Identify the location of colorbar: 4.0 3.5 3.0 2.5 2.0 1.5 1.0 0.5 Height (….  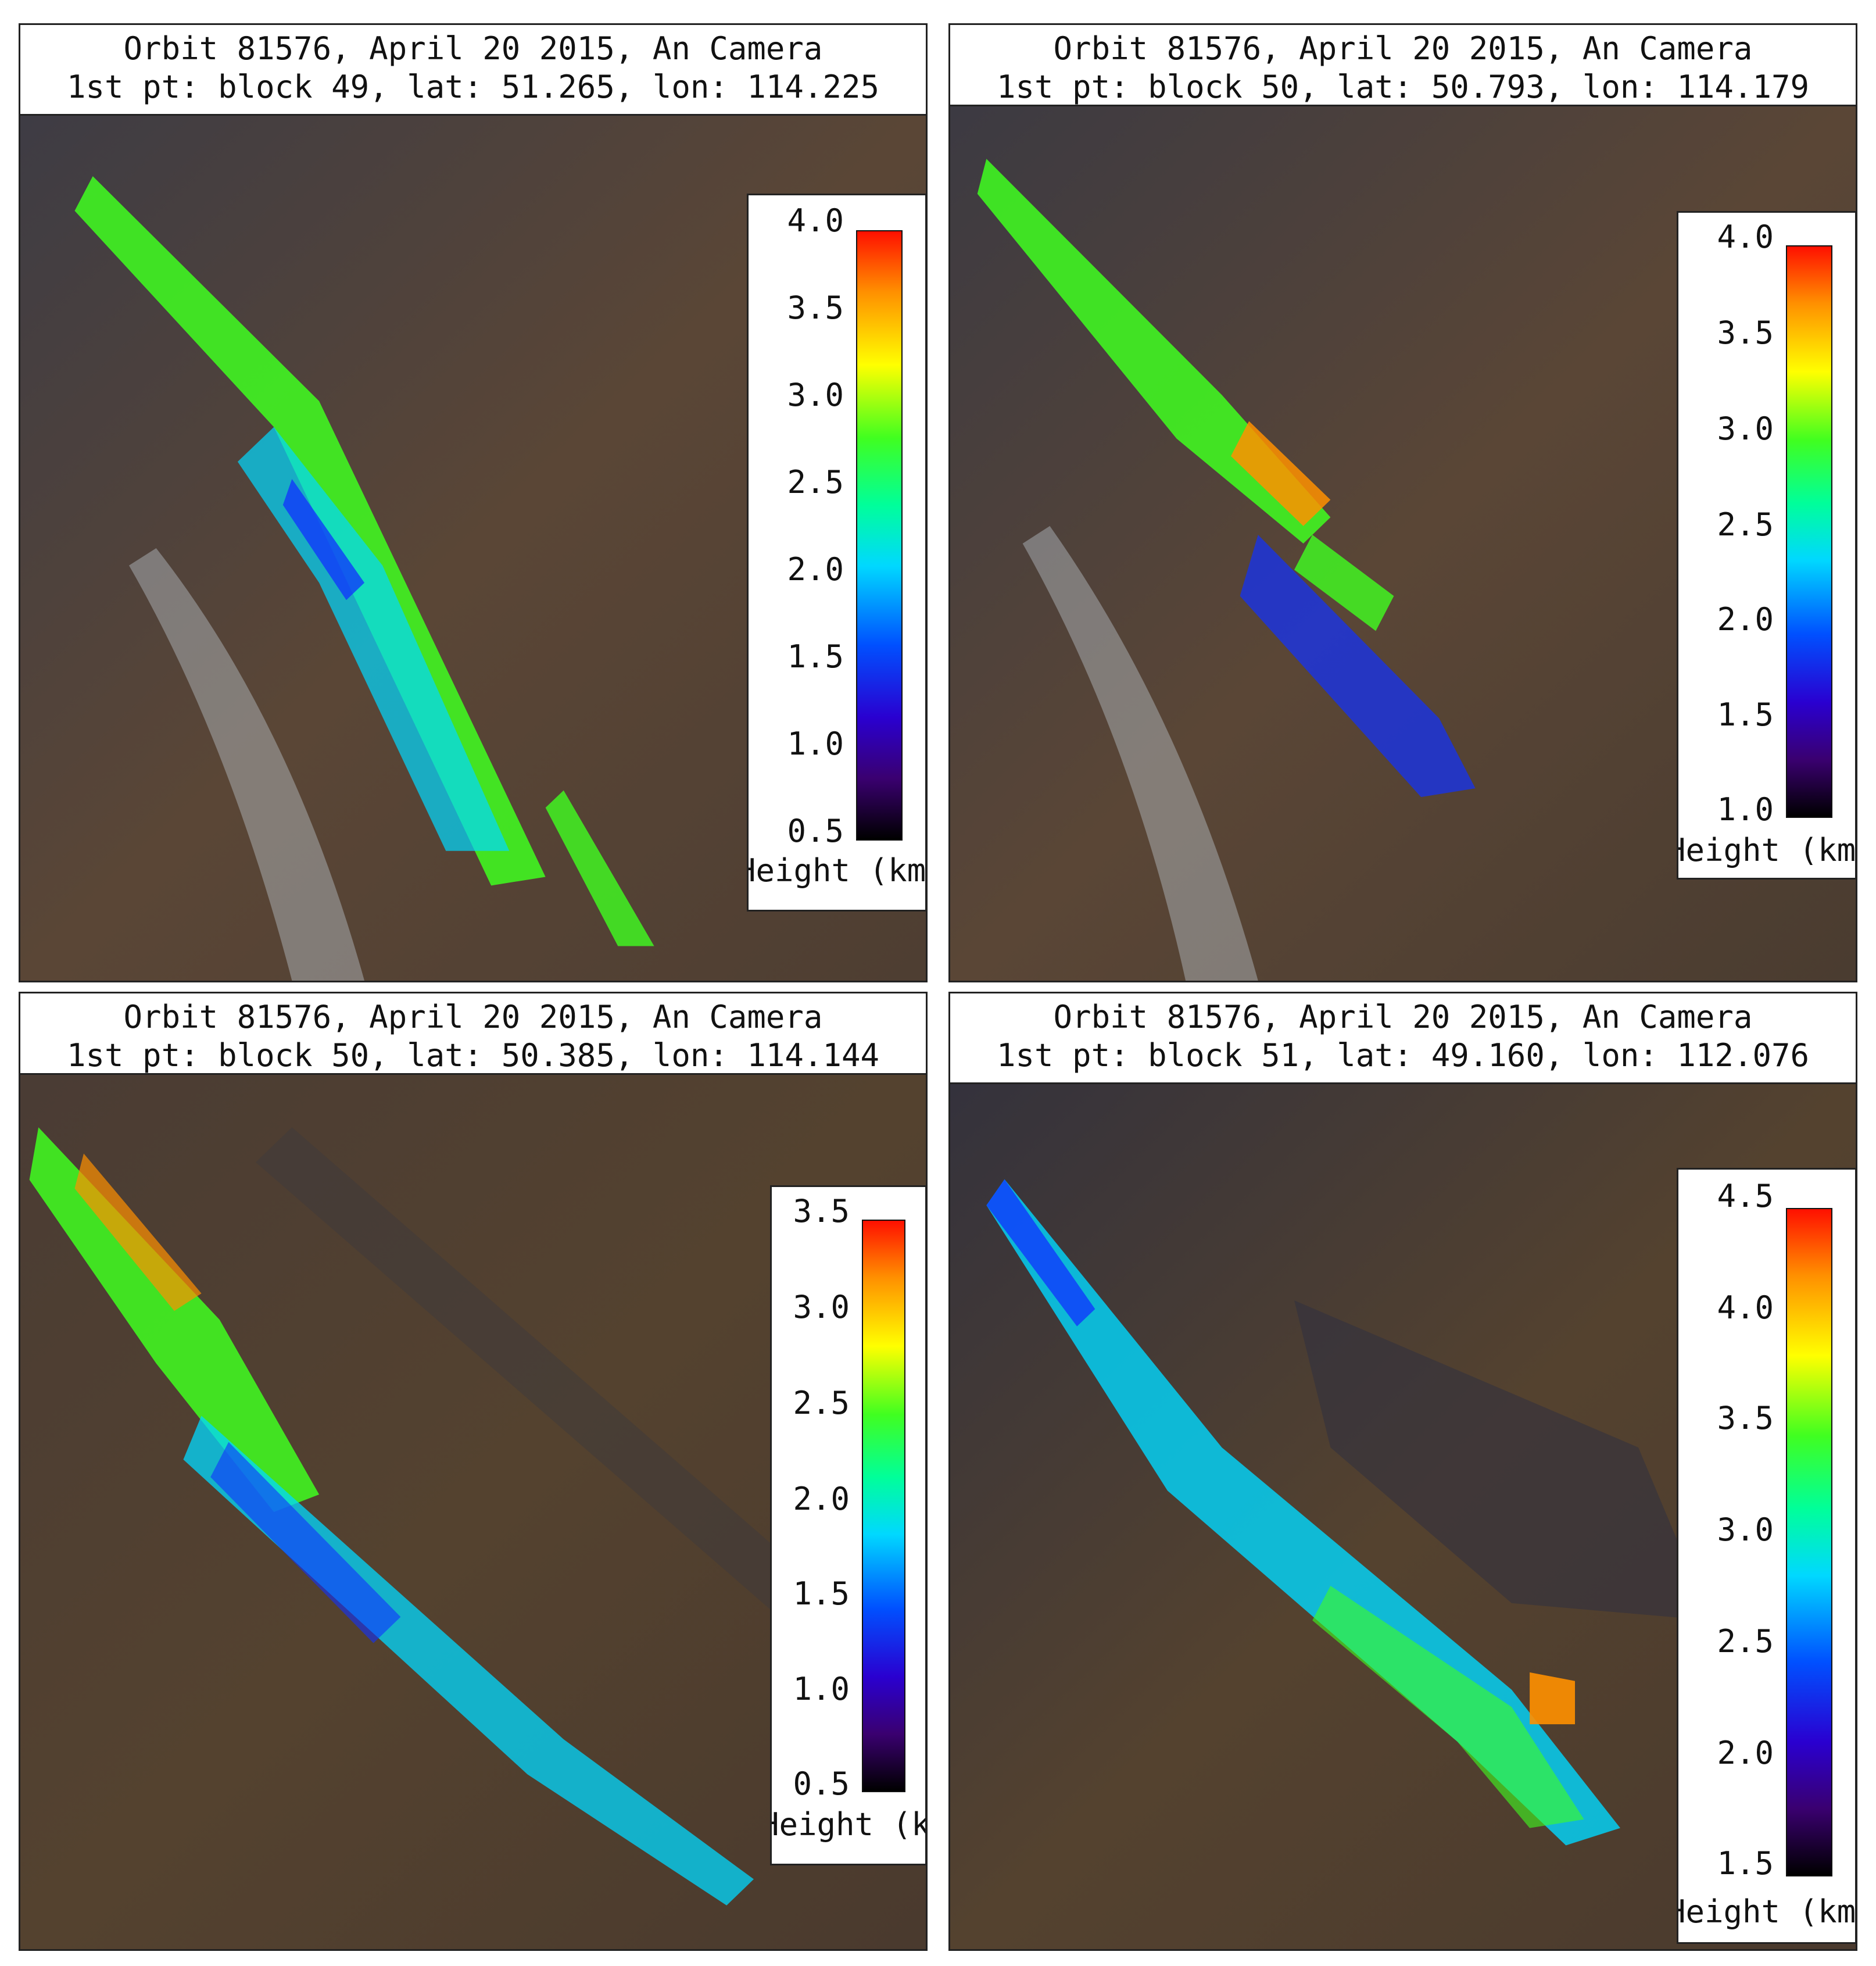
(836, 552).